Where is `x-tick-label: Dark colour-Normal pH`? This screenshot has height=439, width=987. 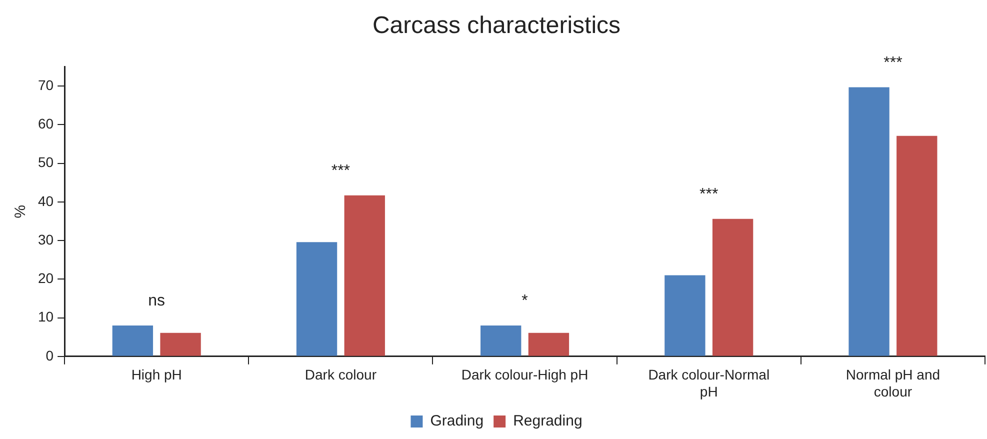
x-tick-label: Dark colour-Normal pH is located at coordinates (709, 383).